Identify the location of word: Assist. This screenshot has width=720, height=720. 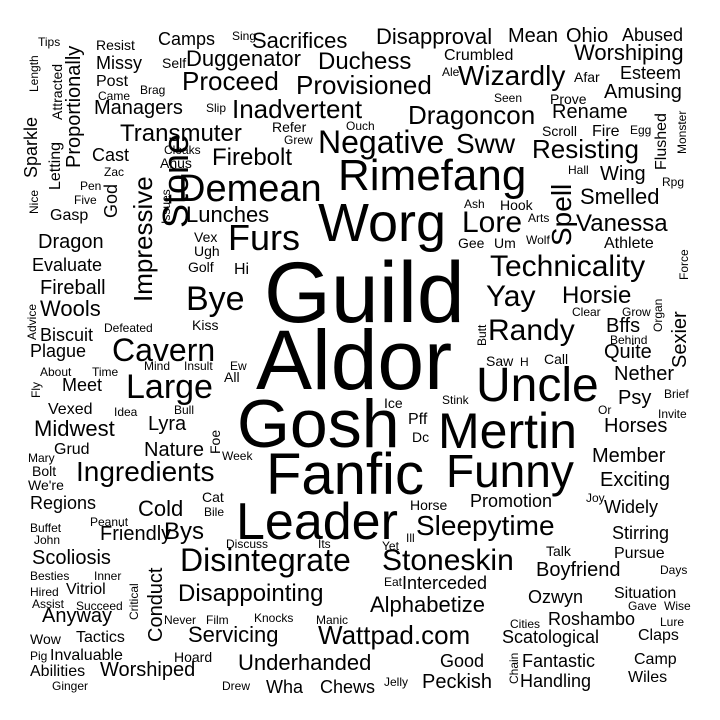
(48, 604).